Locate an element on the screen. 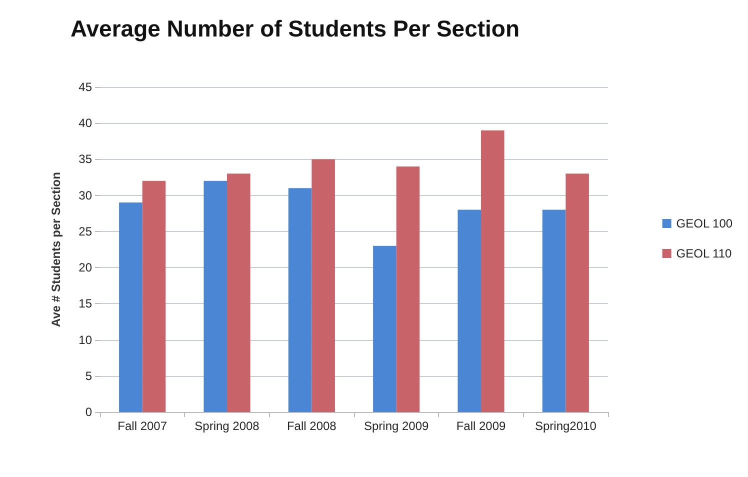 The width and height of the screenshot is (748, 477). x-tick-label: Spring 2009 is located at coordinates (397, 426).